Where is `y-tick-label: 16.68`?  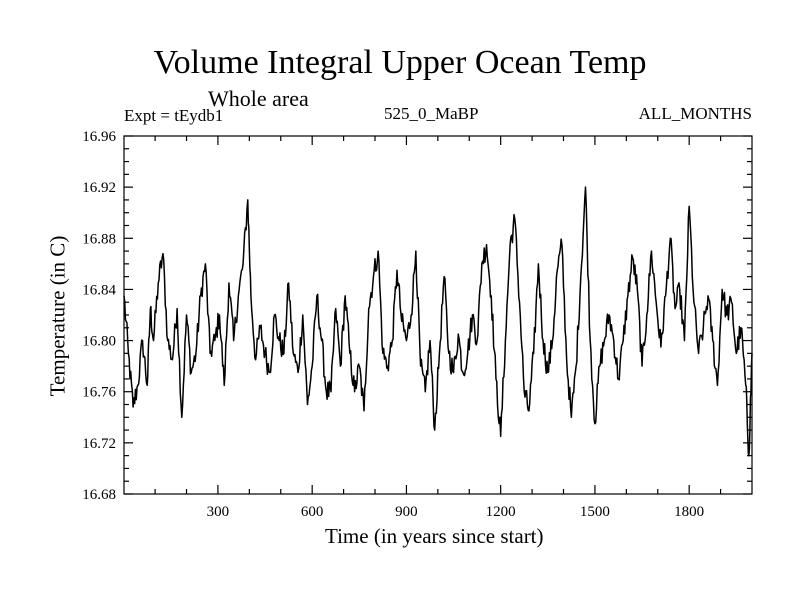 y-tick-label: 16.68 is located at coordinates (99, 495).